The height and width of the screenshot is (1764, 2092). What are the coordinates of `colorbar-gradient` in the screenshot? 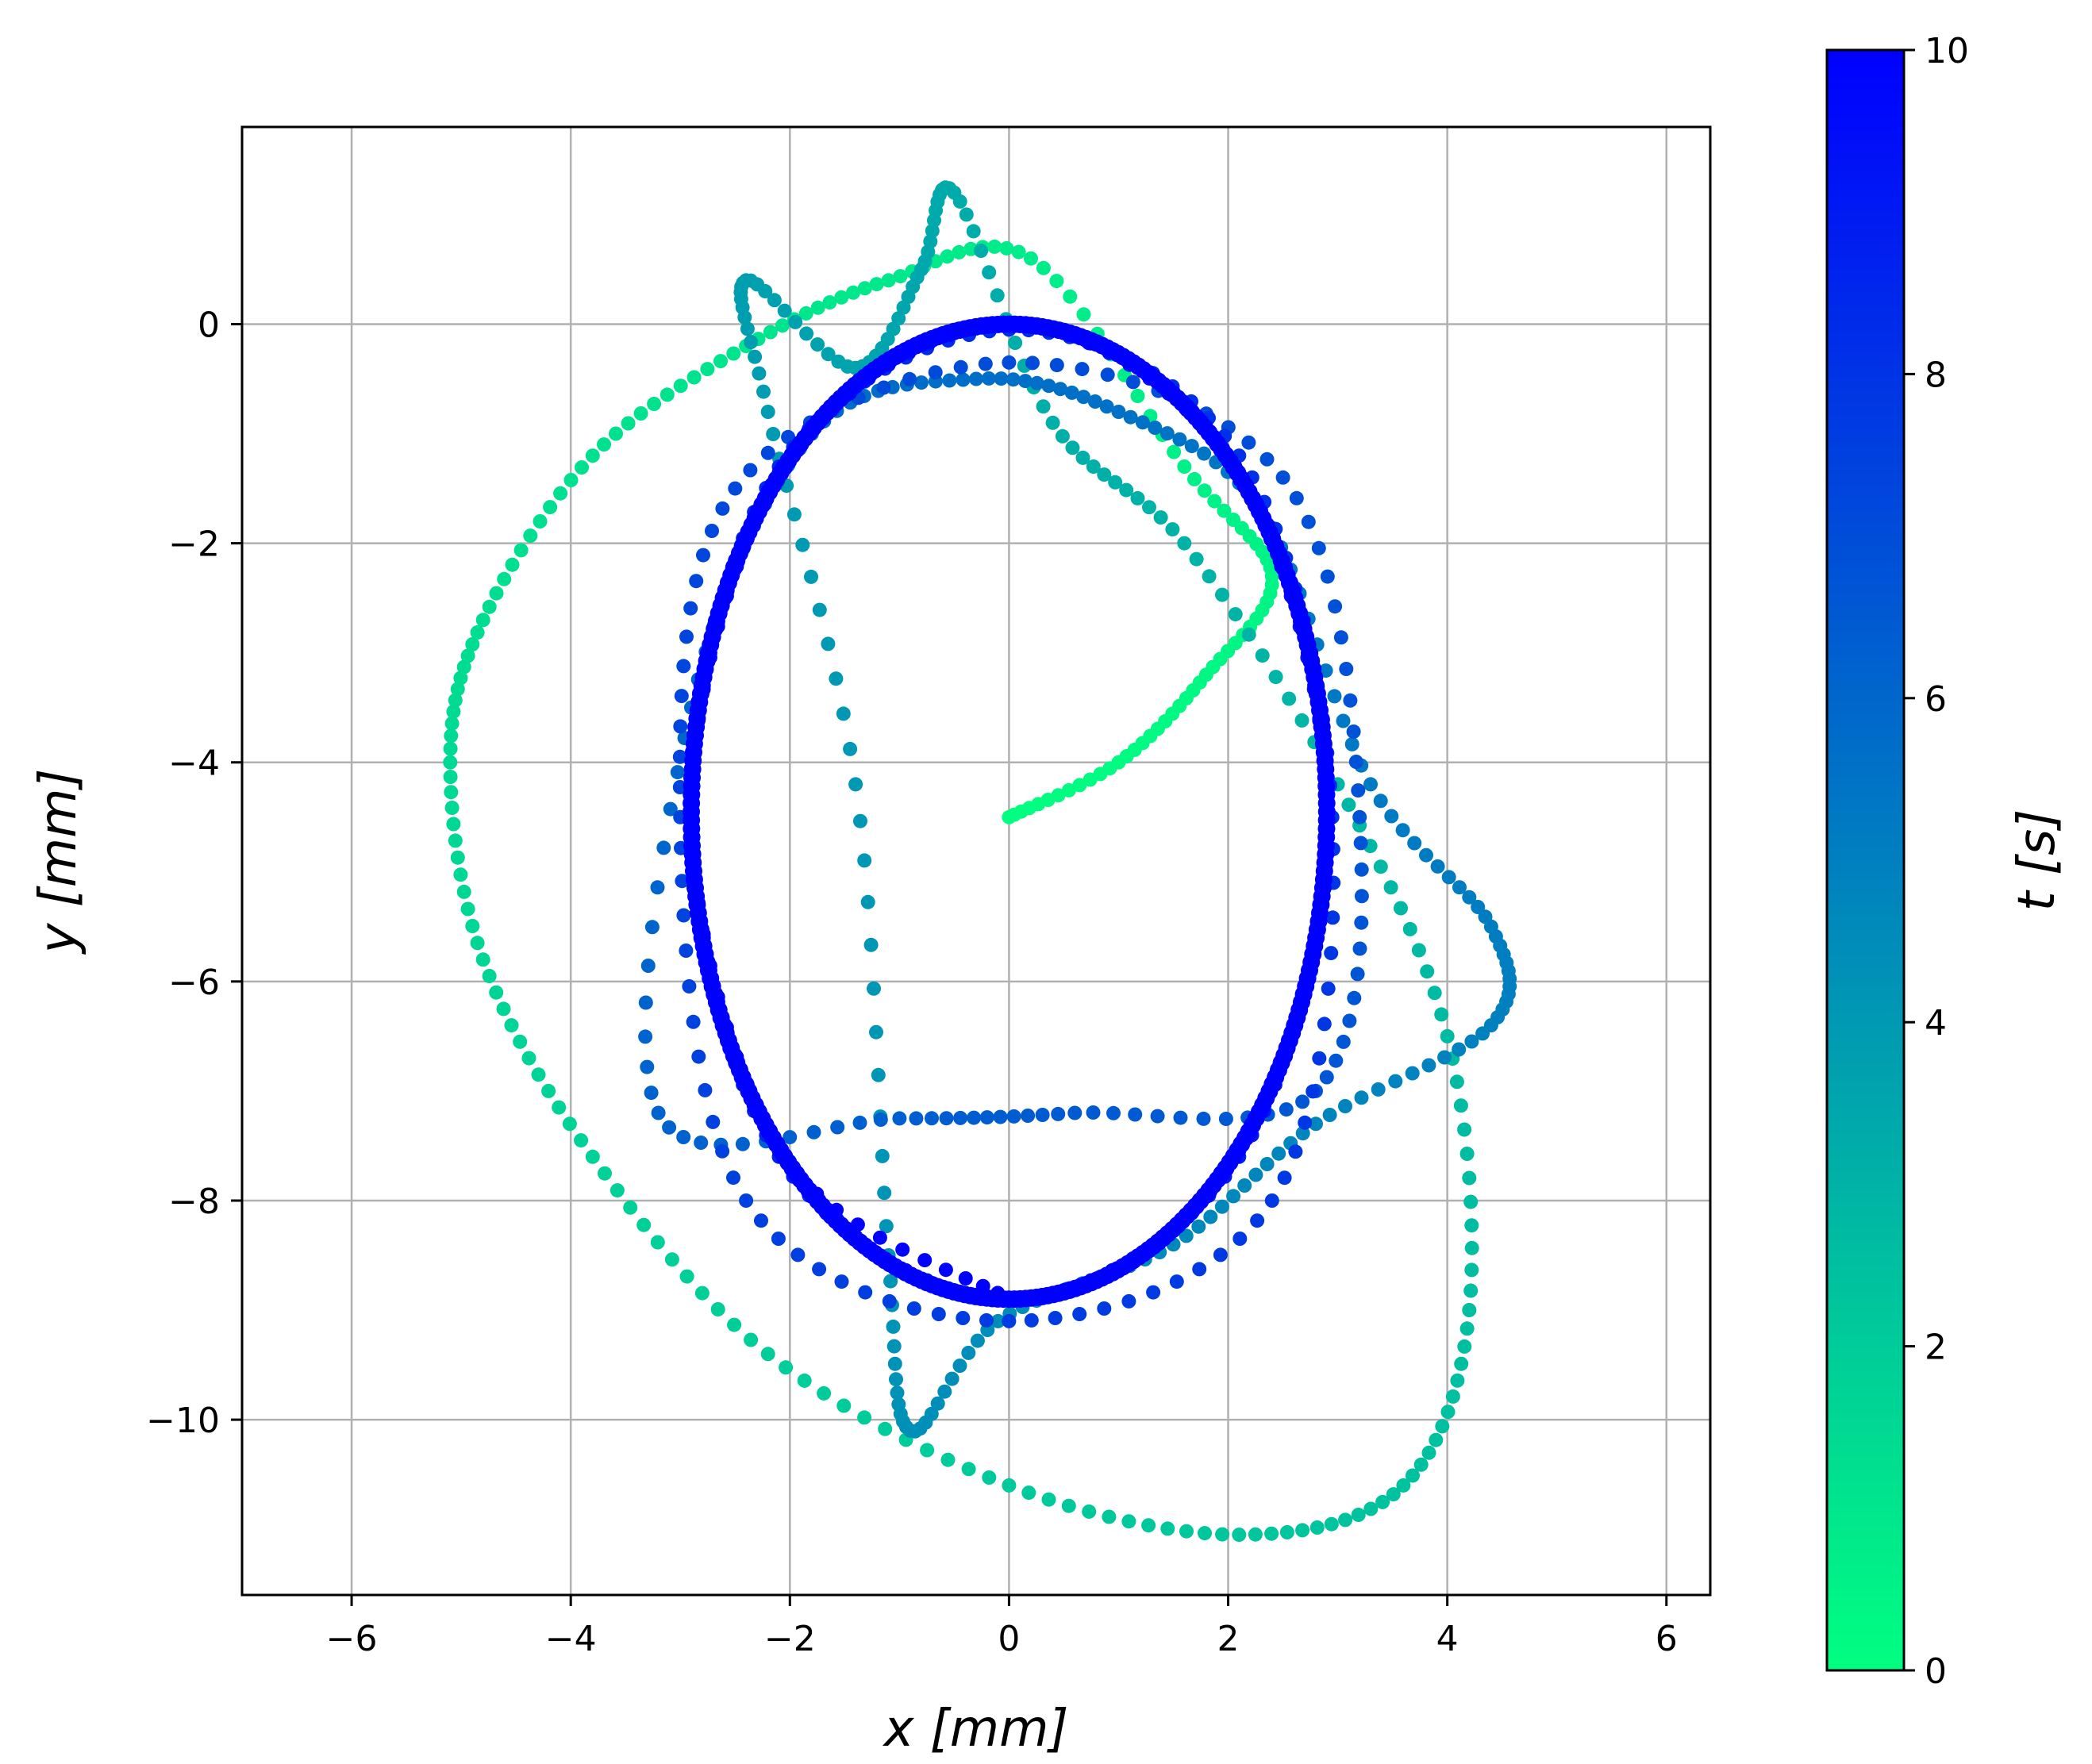 It's located at (1865, 860).